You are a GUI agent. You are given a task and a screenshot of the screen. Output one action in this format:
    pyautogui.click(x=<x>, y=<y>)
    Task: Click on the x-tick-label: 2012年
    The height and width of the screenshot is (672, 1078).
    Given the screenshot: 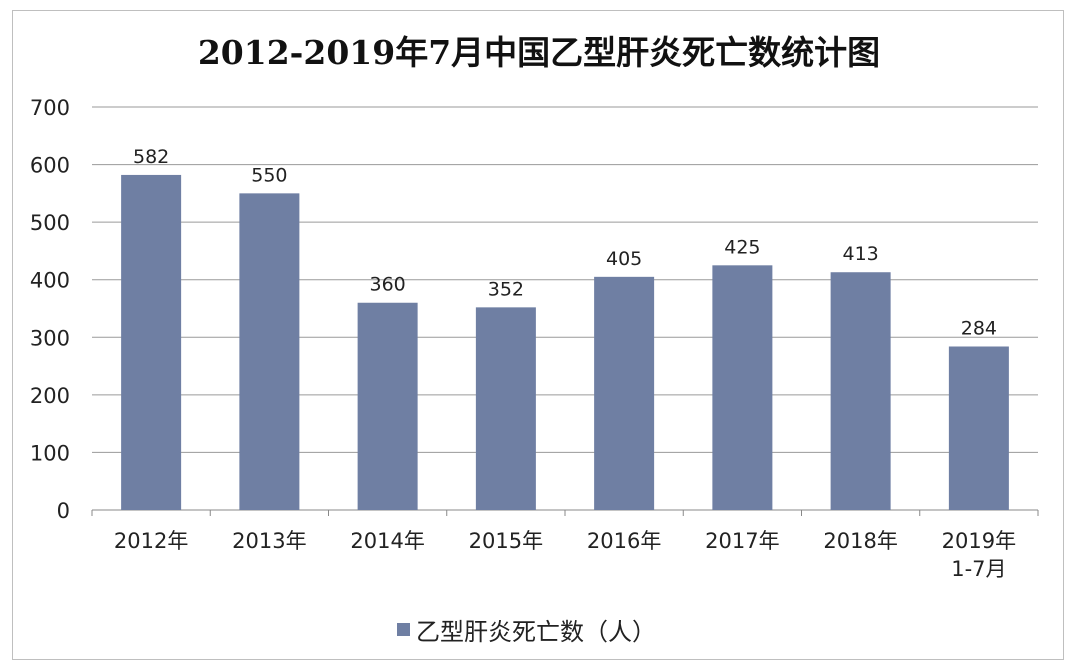 What is the action you would take?
    pyautogui.click(x=151, y=541)
    